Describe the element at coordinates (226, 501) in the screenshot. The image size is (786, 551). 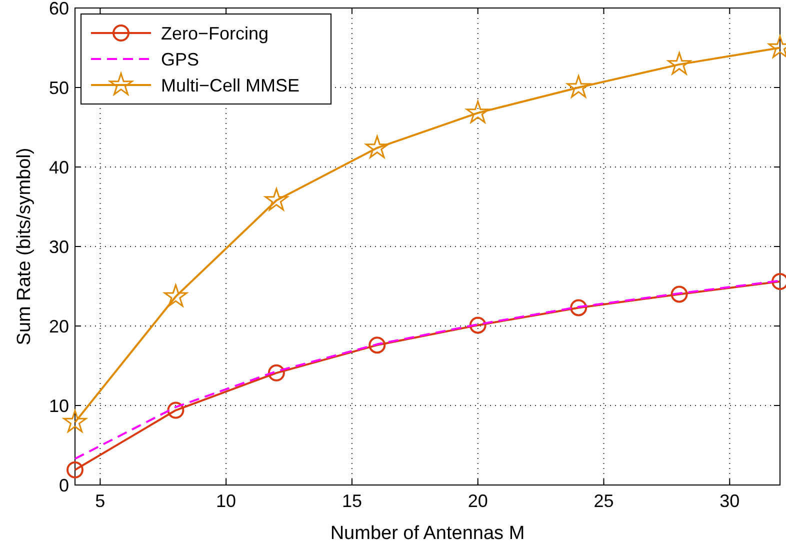
I see `x-tick-label: 10` at that location.